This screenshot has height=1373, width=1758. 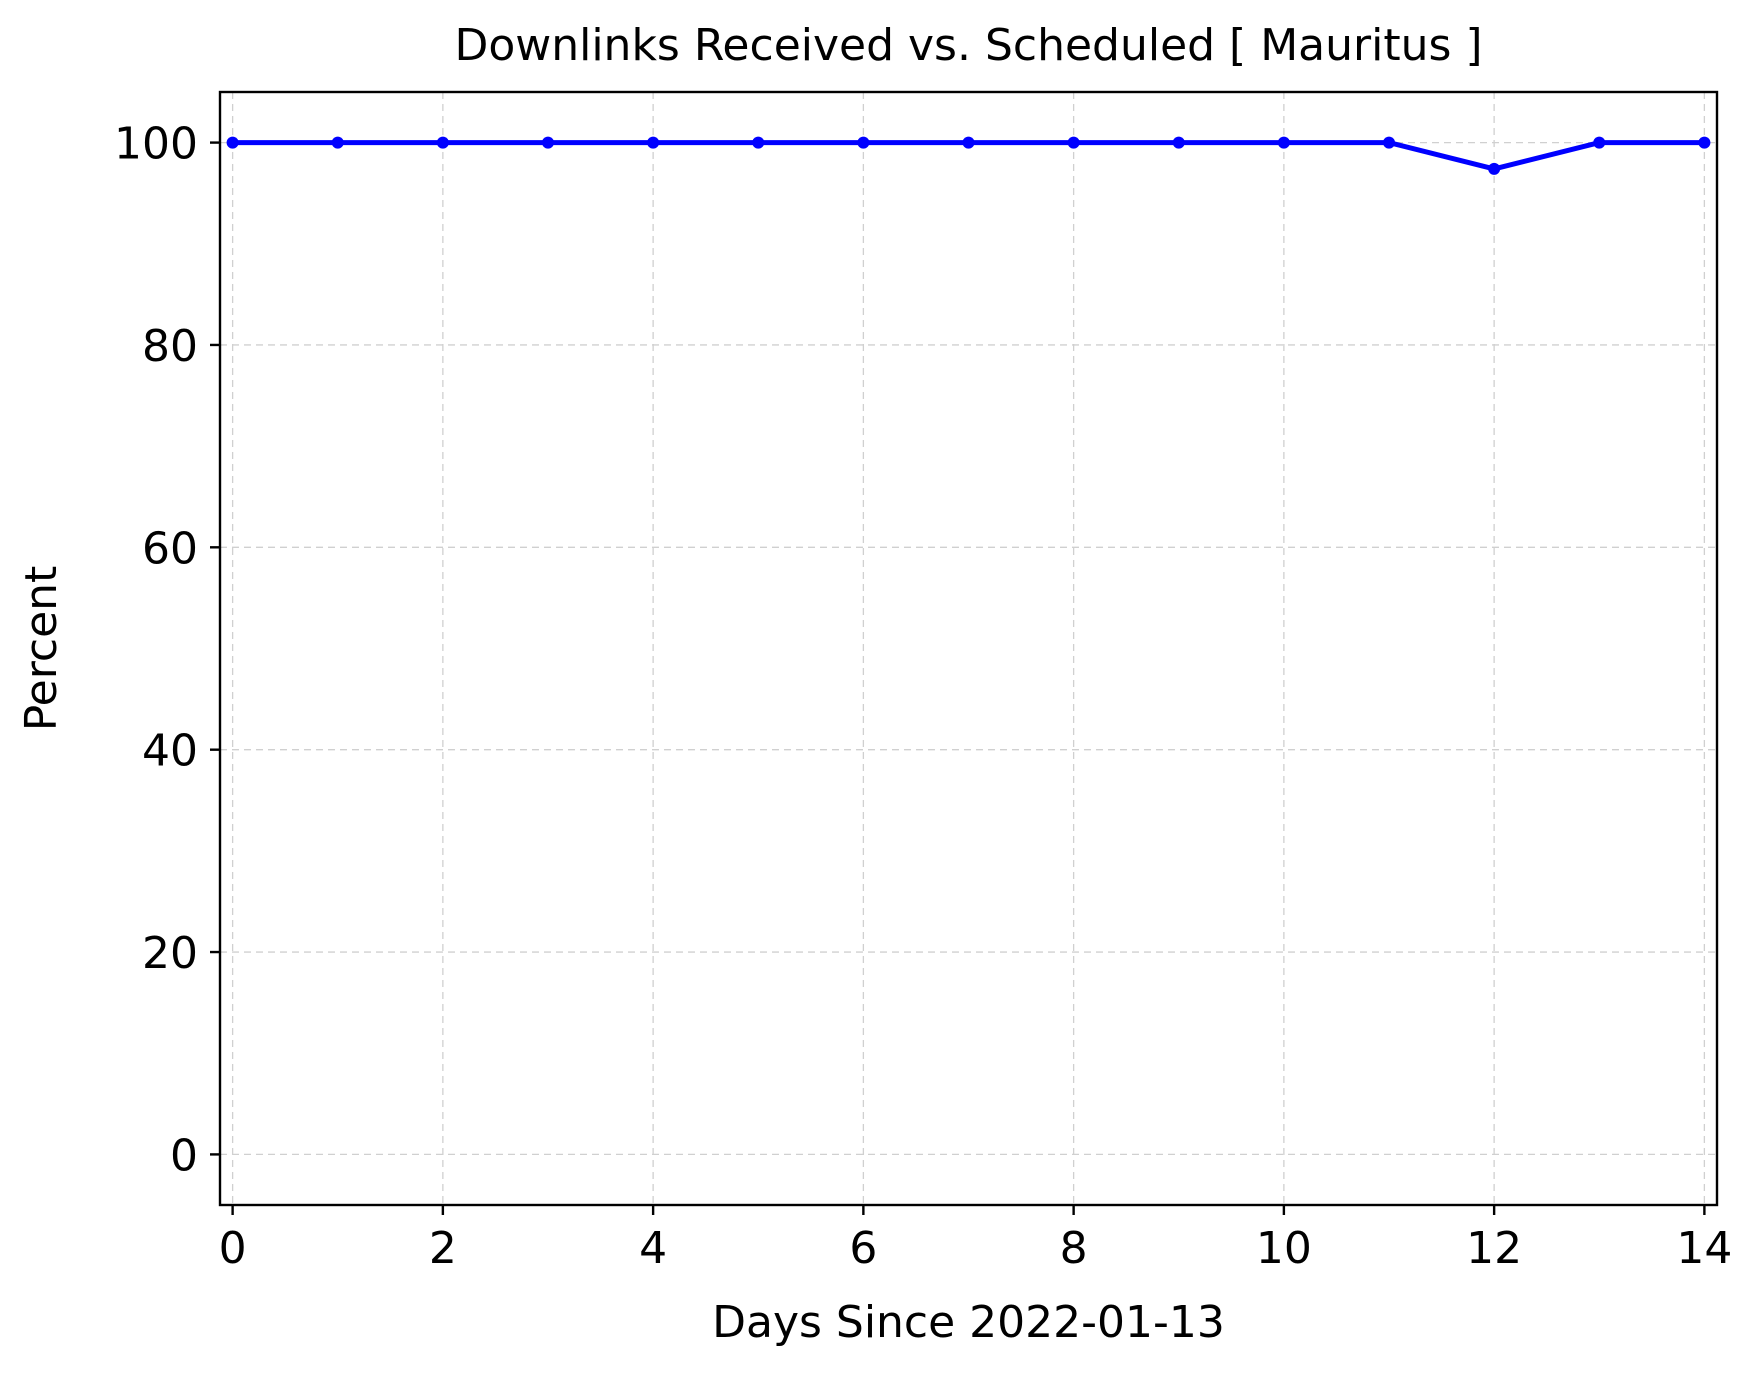 What do you see at coordinates (968, 155) in the screenshot?
I see `series-layer` at bounding box center [968, 155].